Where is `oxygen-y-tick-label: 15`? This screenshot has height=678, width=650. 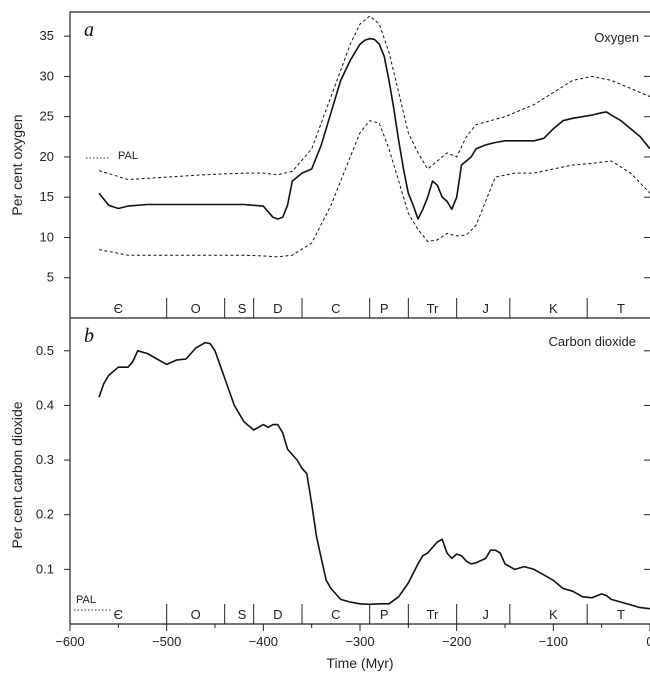
oxygen-y-tick-label: 15 is located at coordinates (47, 196).